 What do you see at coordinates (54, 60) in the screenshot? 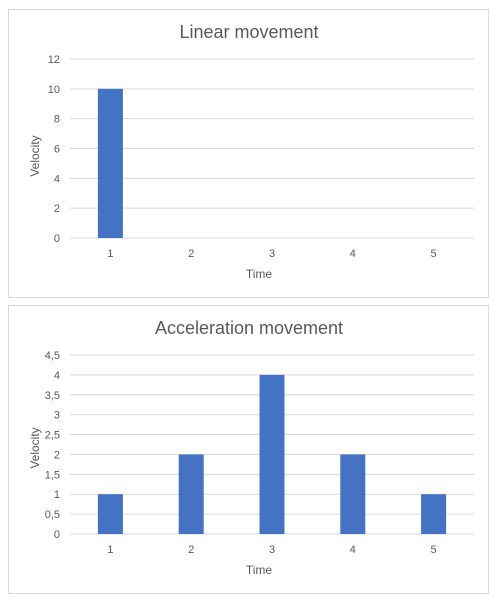
I see `y-tick-label: 12` at bounding box center [54, 60].